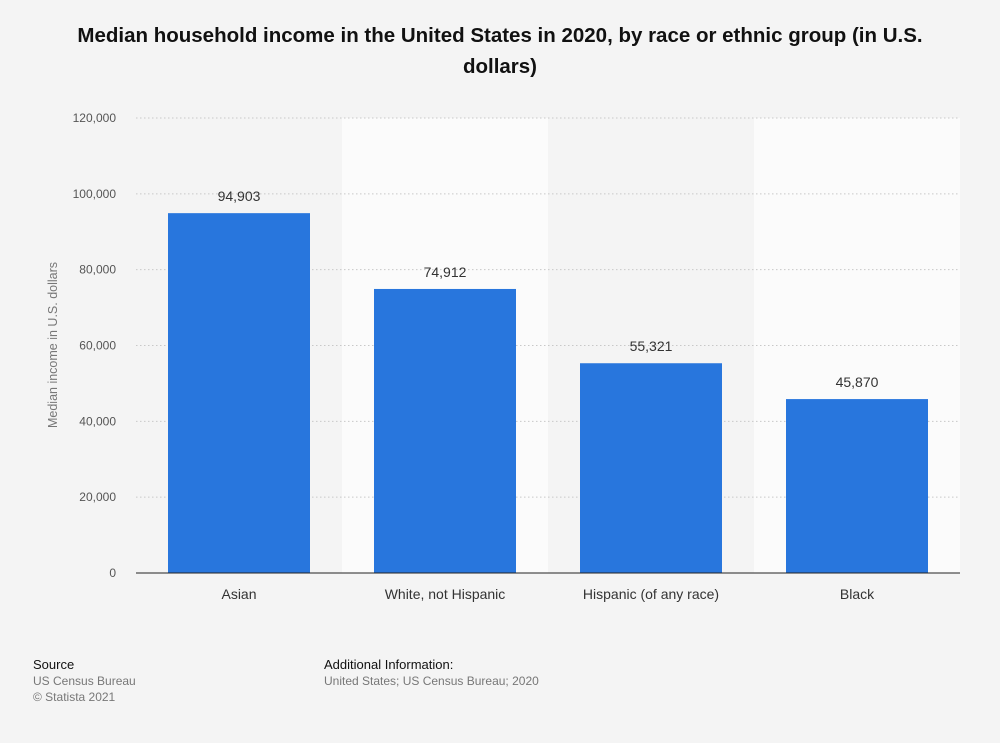 The width and height of the screenshot is (1000, 743). What do you see at coordinates (857, 382) in the screenshot?
I see `data-label-3: 45,870` at bounding box center [857, 382].